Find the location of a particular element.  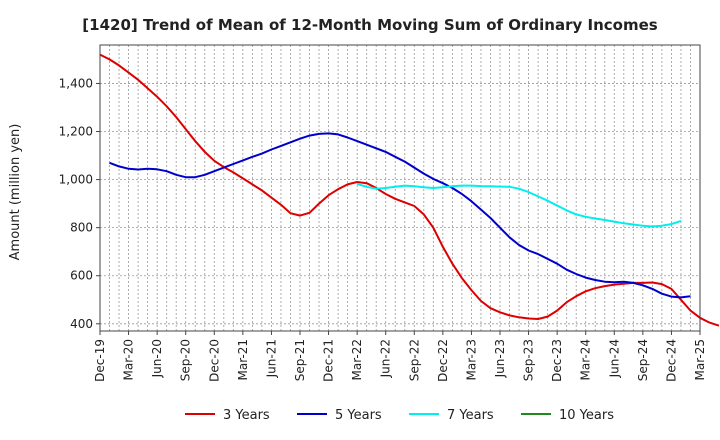

x-tick-label: Dec-24 is located at coordinates (671, 360).